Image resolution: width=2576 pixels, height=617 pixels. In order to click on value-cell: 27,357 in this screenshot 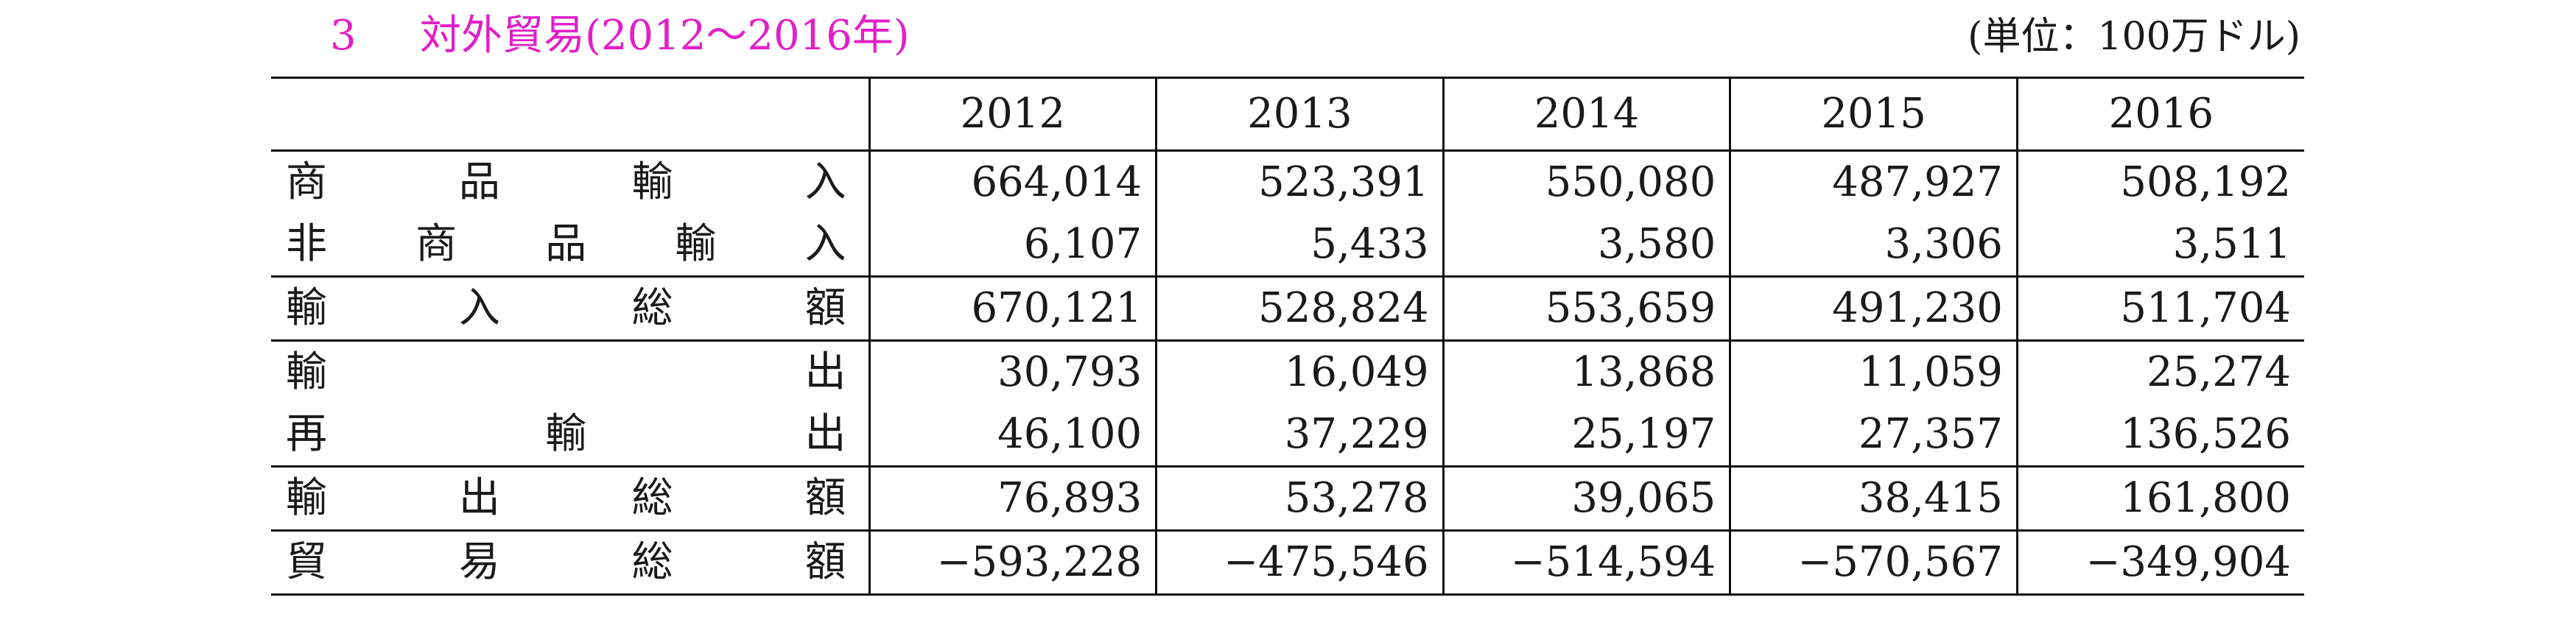, I will do `click(1873, 435)`.